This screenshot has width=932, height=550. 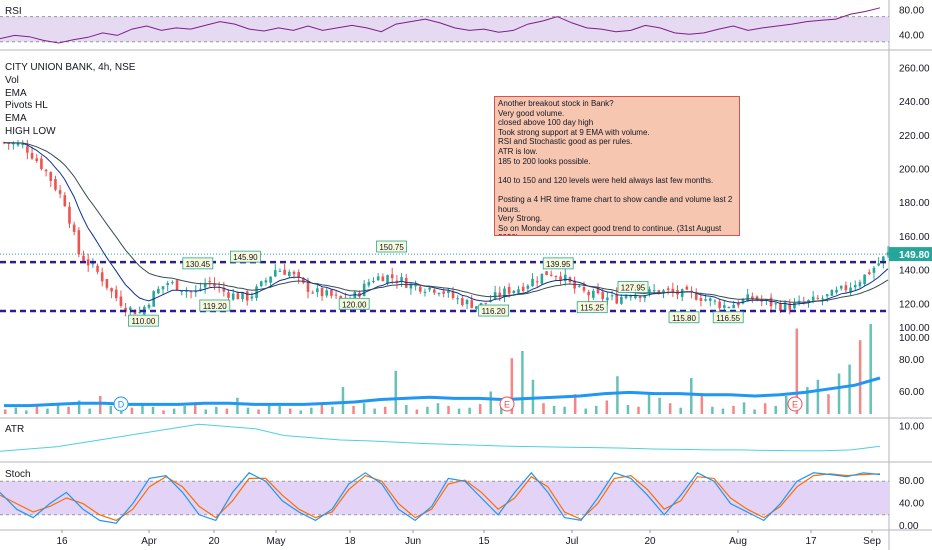 What do you see at coordinates (558, 264) in the screenshot?
I see `pivot-label: 139.95` at bounding box center [558, 264].